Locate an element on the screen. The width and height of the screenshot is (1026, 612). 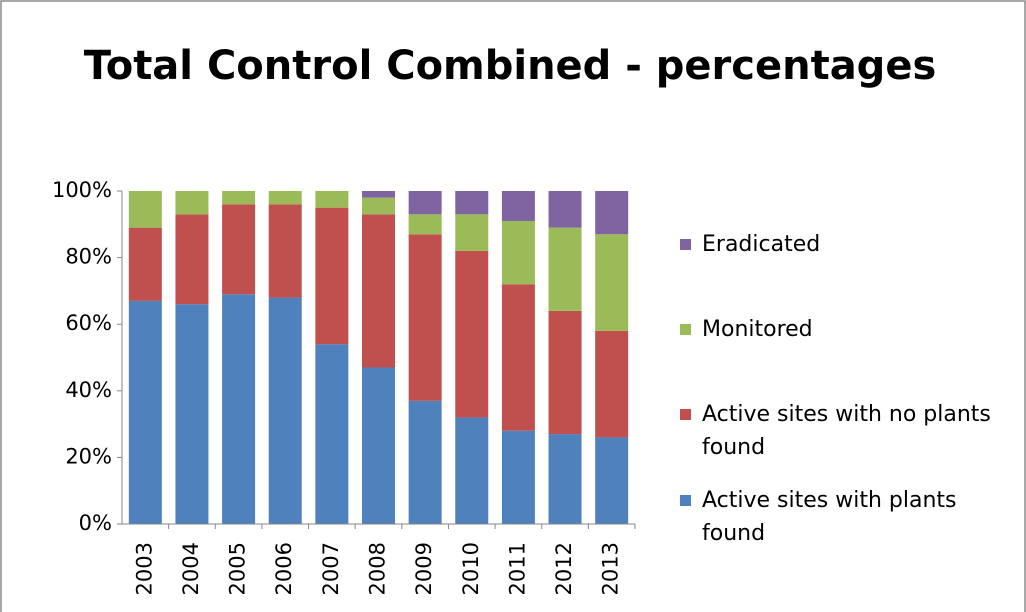
y-tick-label: 0% is located at coordinates (95, 523).